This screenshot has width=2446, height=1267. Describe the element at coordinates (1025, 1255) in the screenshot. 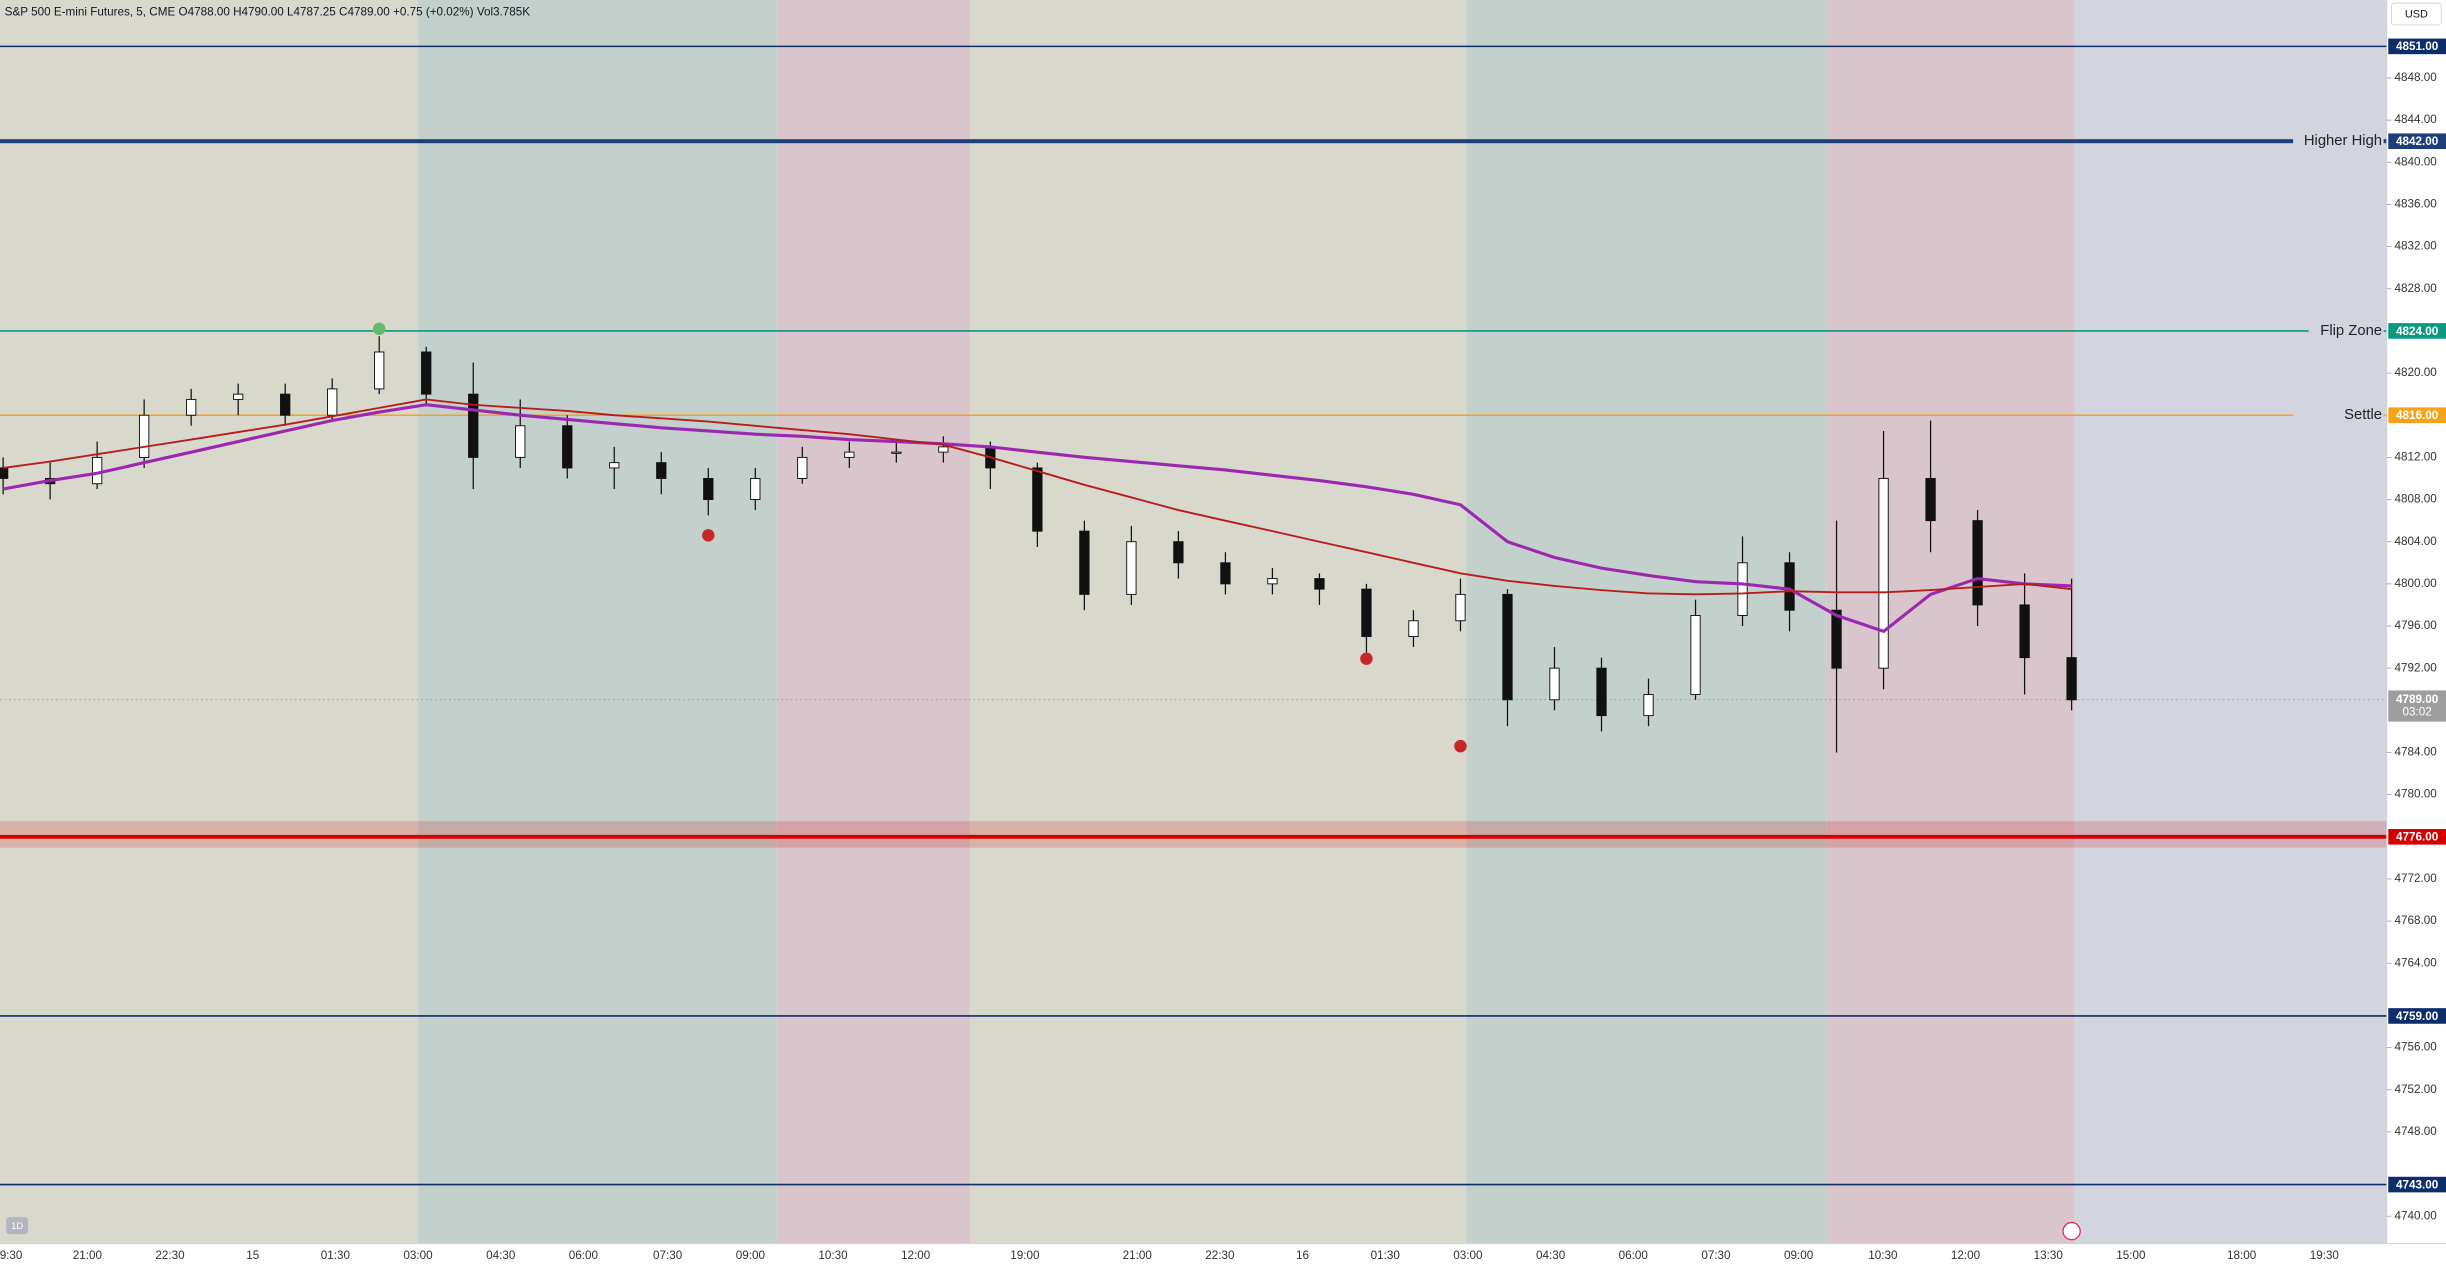

I see `x-tick-label: 19:00` at that location.